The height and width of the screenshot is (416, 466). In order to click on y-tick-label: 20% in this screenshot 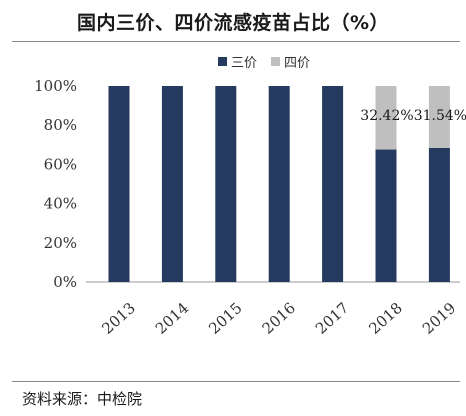, I will do `click(60, 243)`.